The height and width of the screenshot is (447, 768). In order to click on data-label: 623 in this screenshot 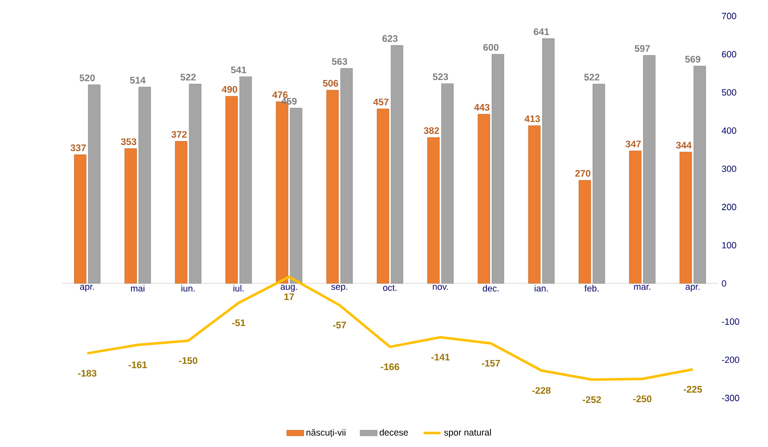, I will do `click(390, 38)`.